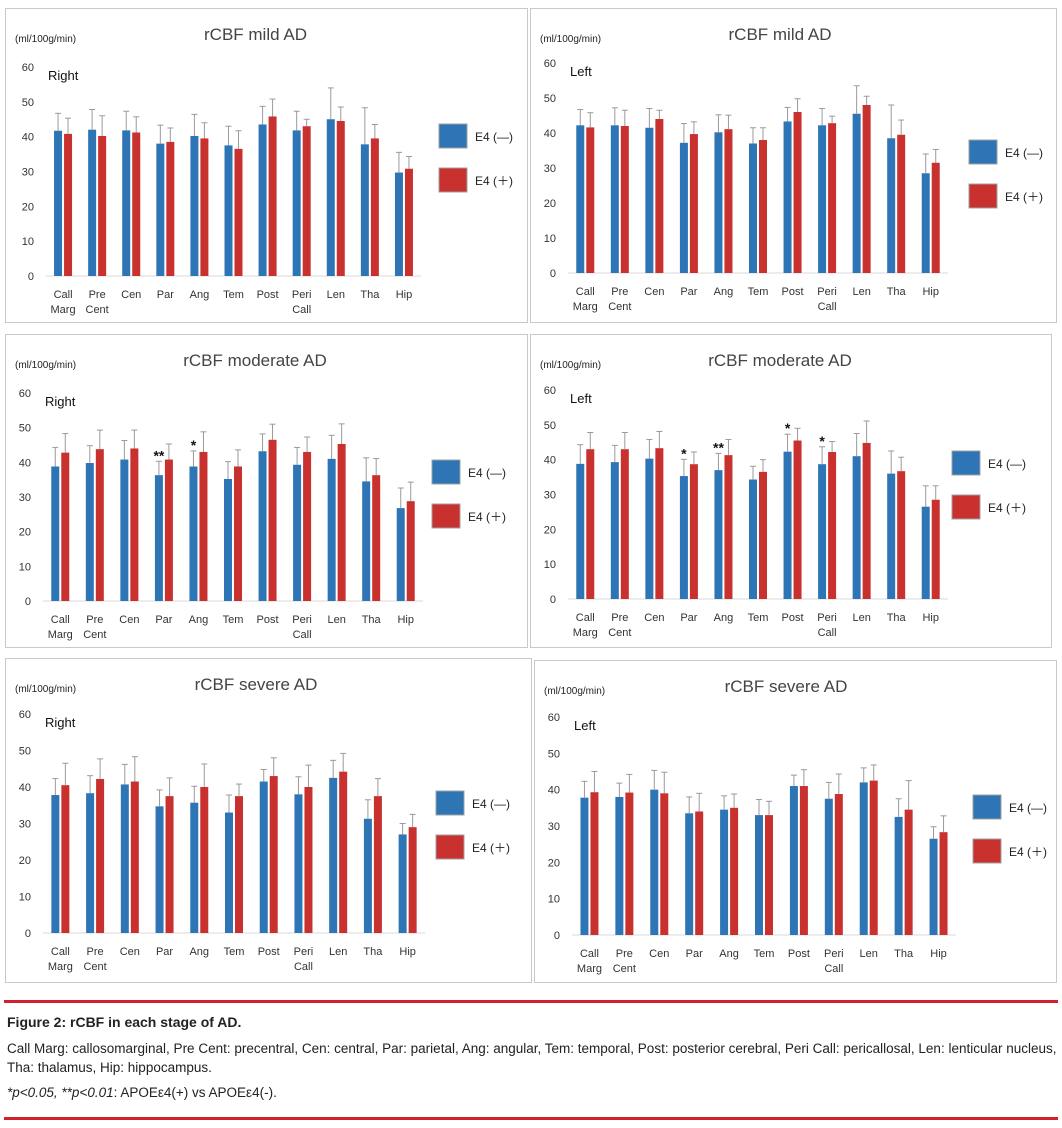 The height and width of the screenshot is (1128, 1062). I want to click on legend-swatch-e4-positive, so click(983, 196).